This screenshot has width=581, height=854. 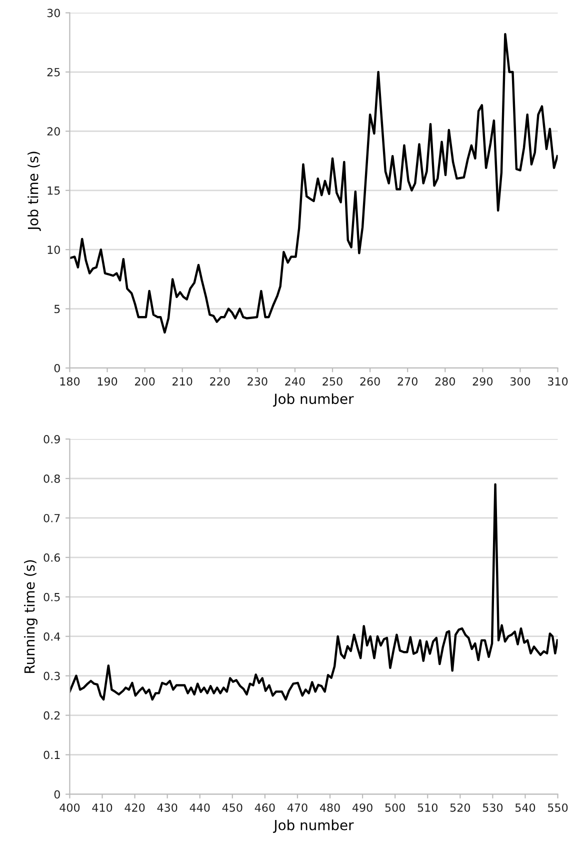 What do you see at coordinates (52, 636) in the screenshot?
I see `y-tick-label: 0.4` at bounding box center [52, 636].